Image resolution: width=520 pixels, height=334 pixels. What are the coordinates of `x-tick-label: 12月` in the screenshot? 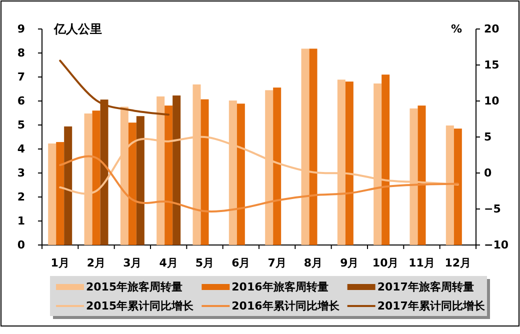 It's located at (458, 263).